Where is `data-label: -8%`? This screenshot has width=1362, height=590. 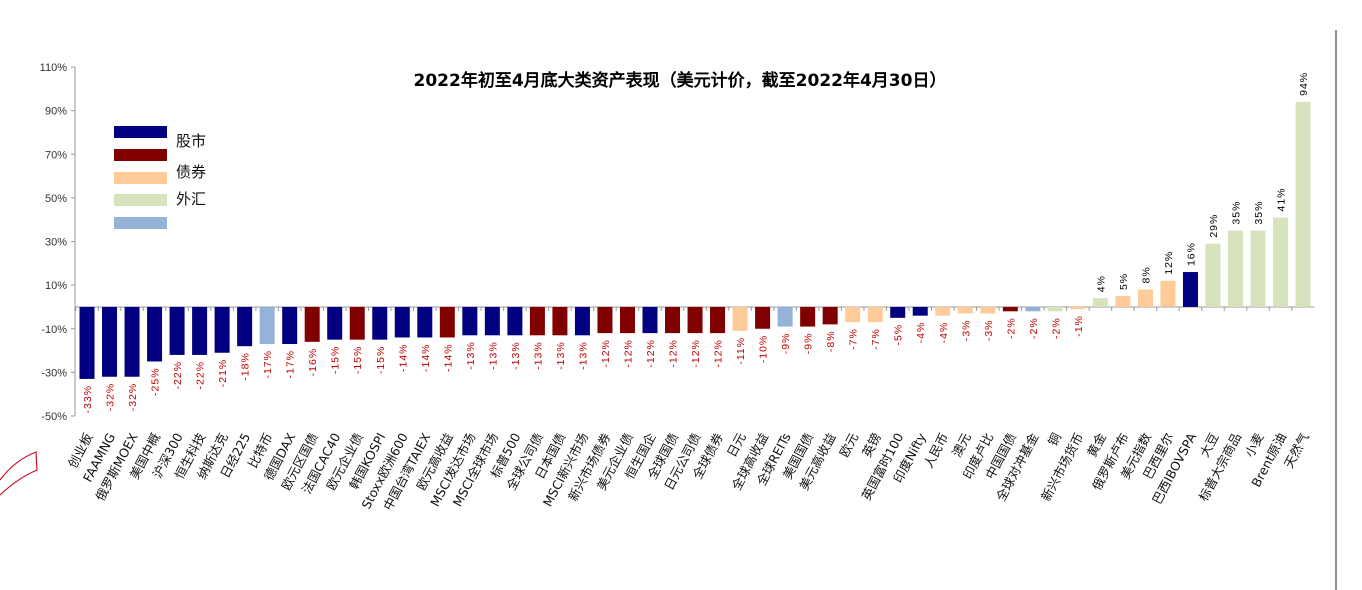
data-label: -8% is located at coordinates (831, 341).